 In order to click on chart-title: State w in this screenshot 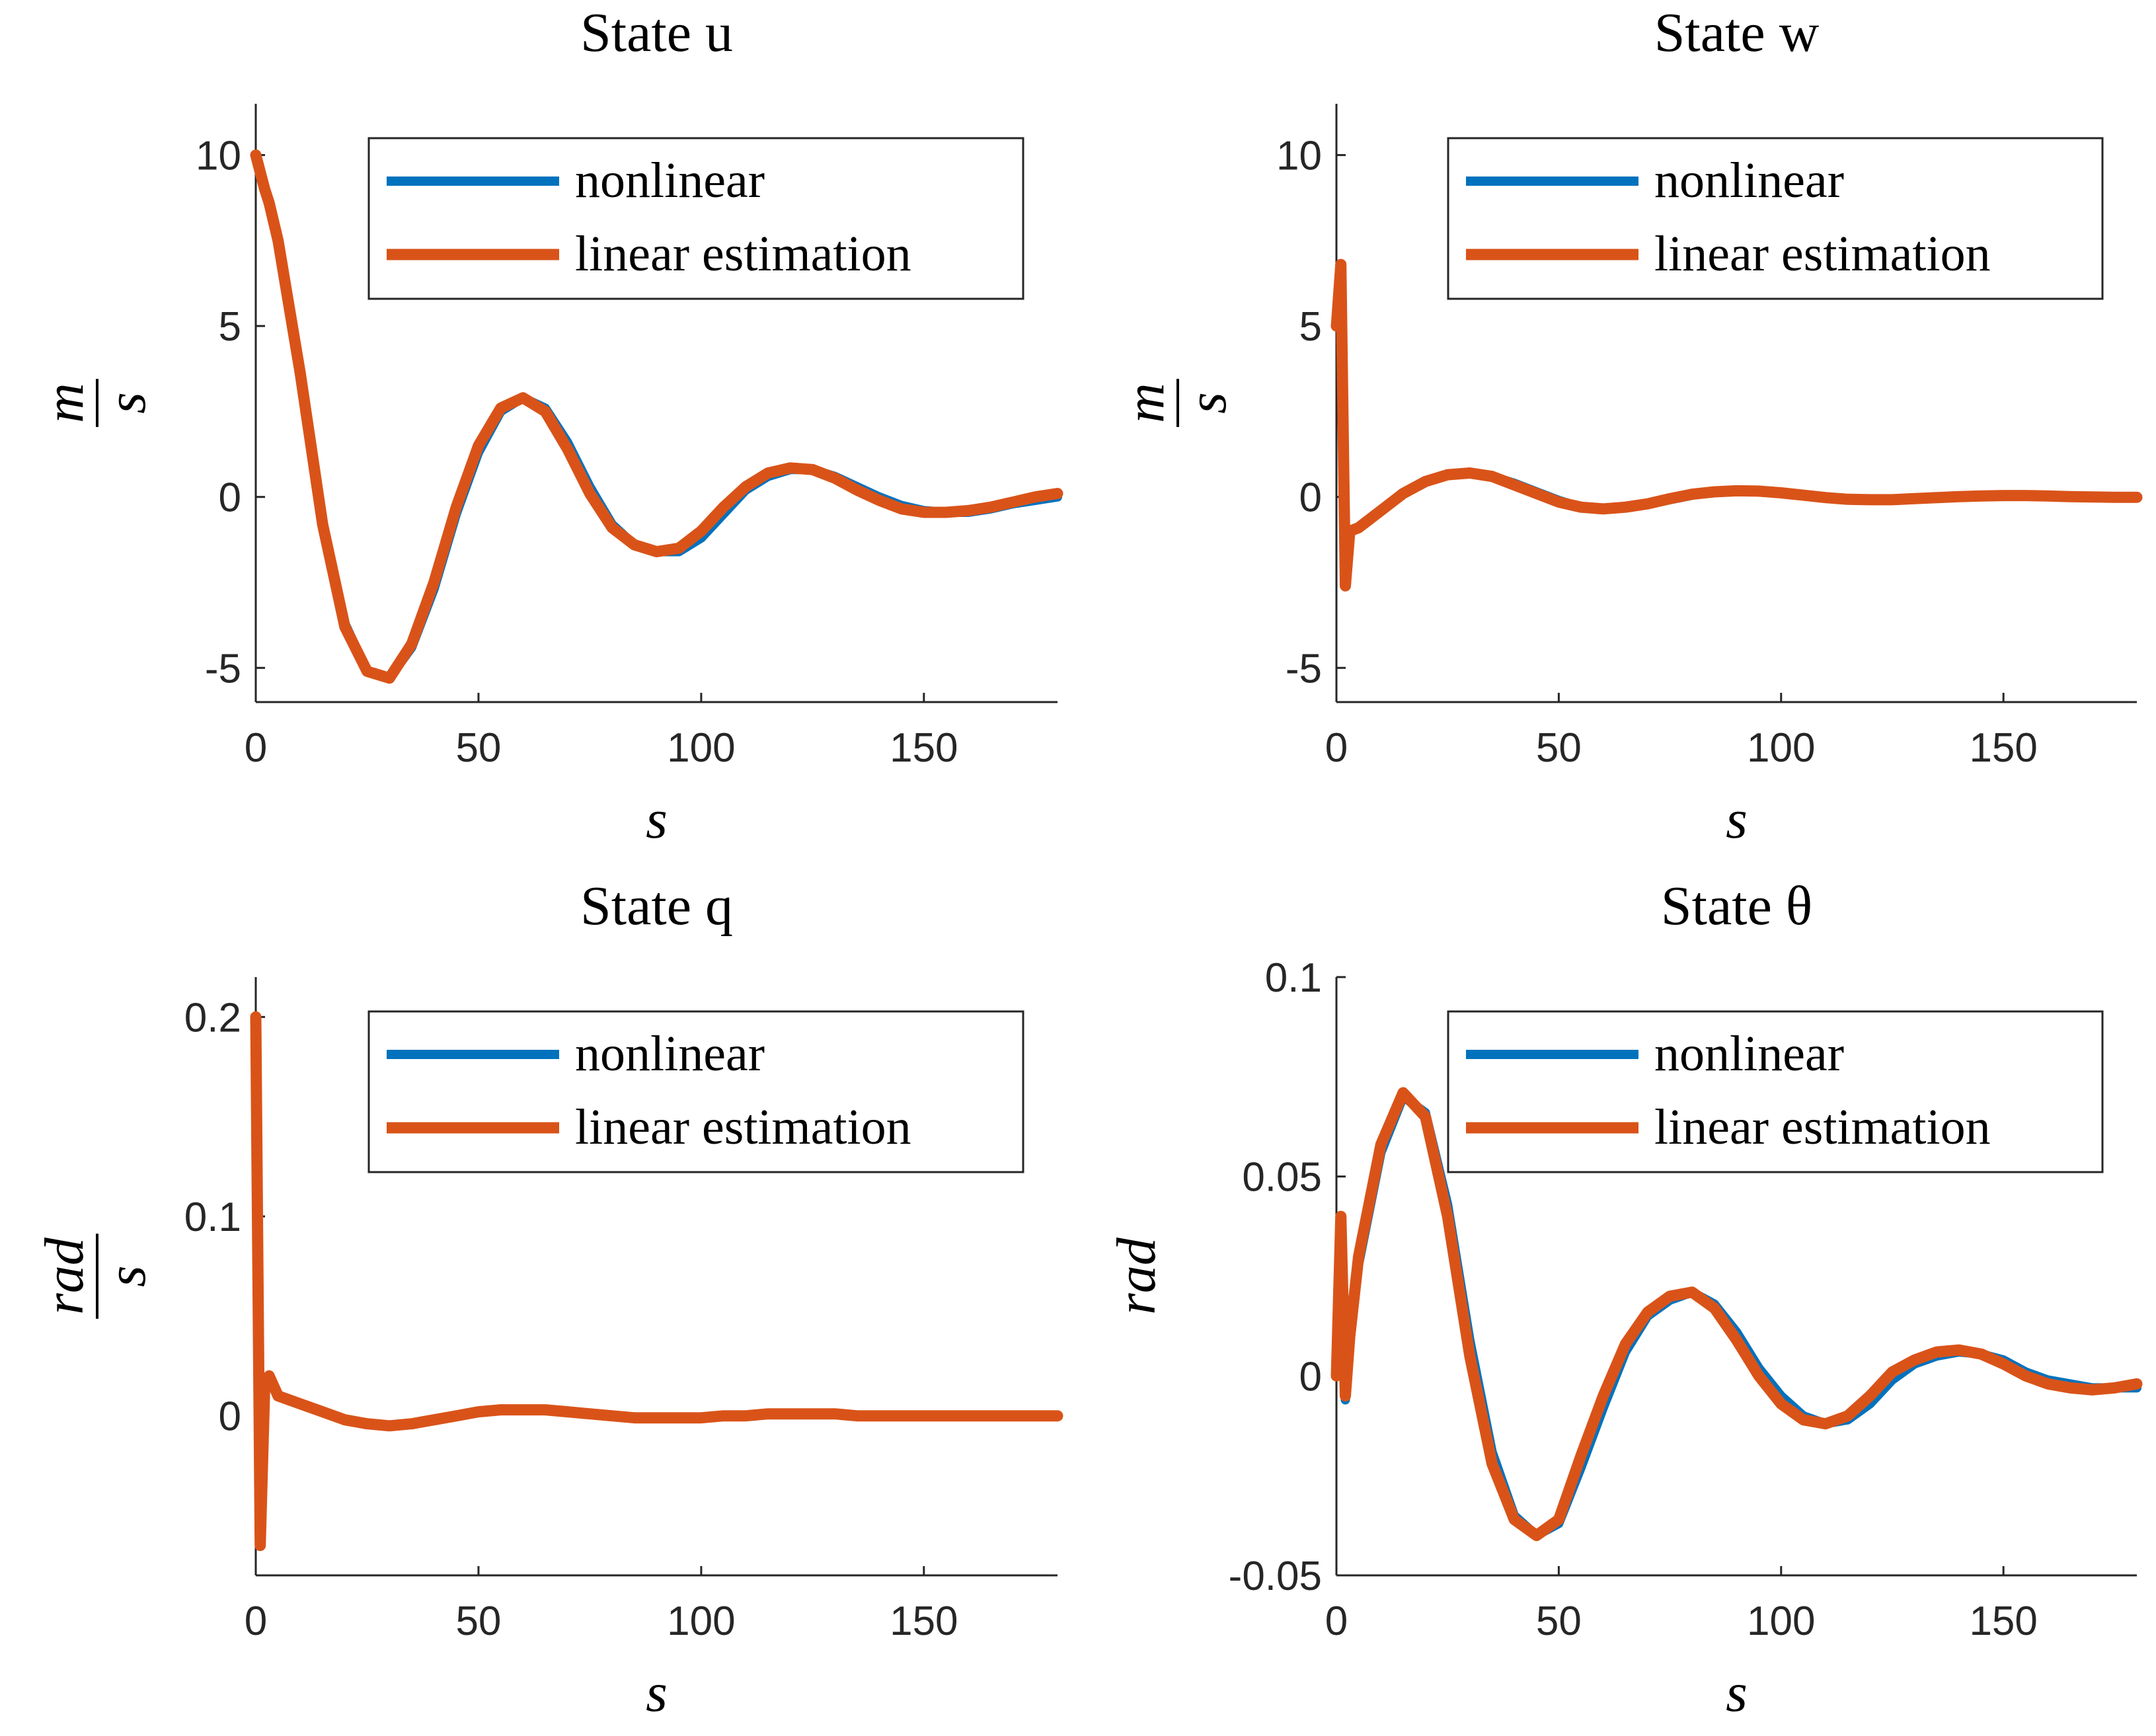, I will do `click(1737, 33)`.